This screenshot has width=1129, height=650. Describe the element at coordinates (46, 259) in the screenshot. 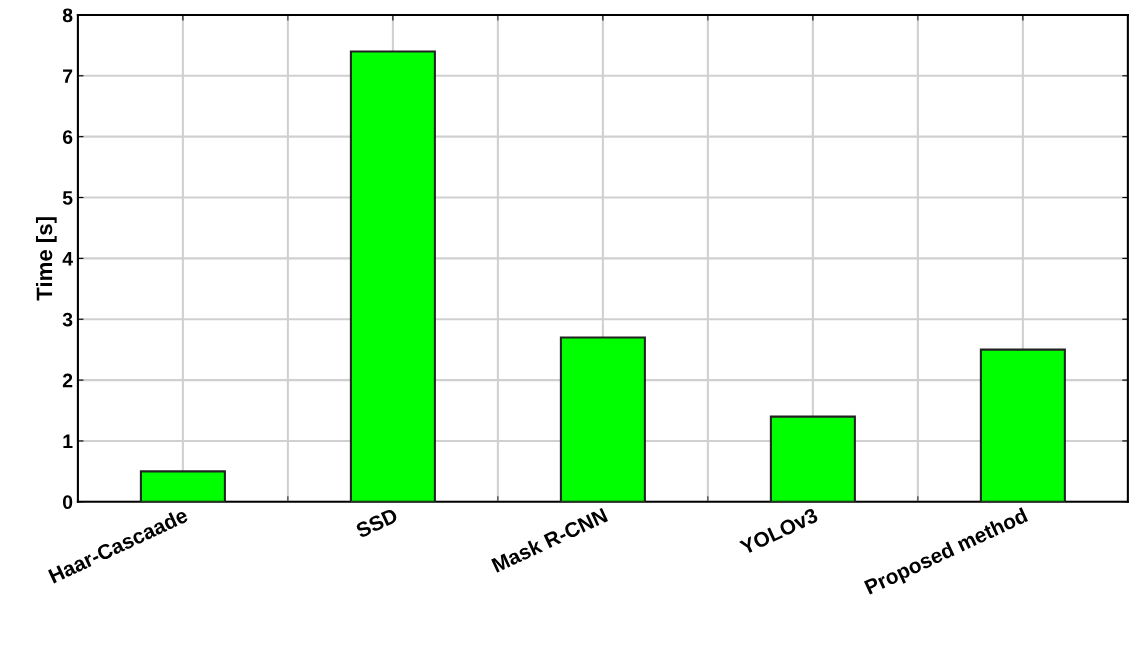

I see `y-axis-title: Time [s]` at that location.